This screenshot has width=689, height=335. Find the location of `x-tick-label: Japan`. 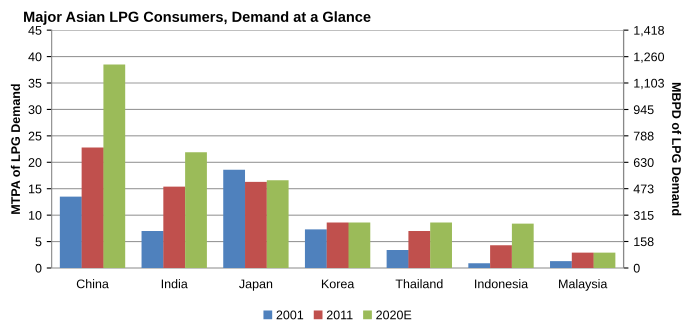

x-tick-label: Japan is located at coordinates (255, 285).